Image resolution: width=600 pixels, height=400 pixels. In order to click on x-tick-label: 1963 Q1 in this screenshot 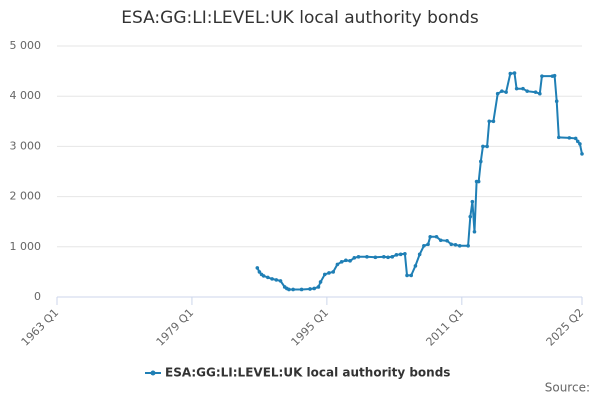, I will do `click(40, 327)`.